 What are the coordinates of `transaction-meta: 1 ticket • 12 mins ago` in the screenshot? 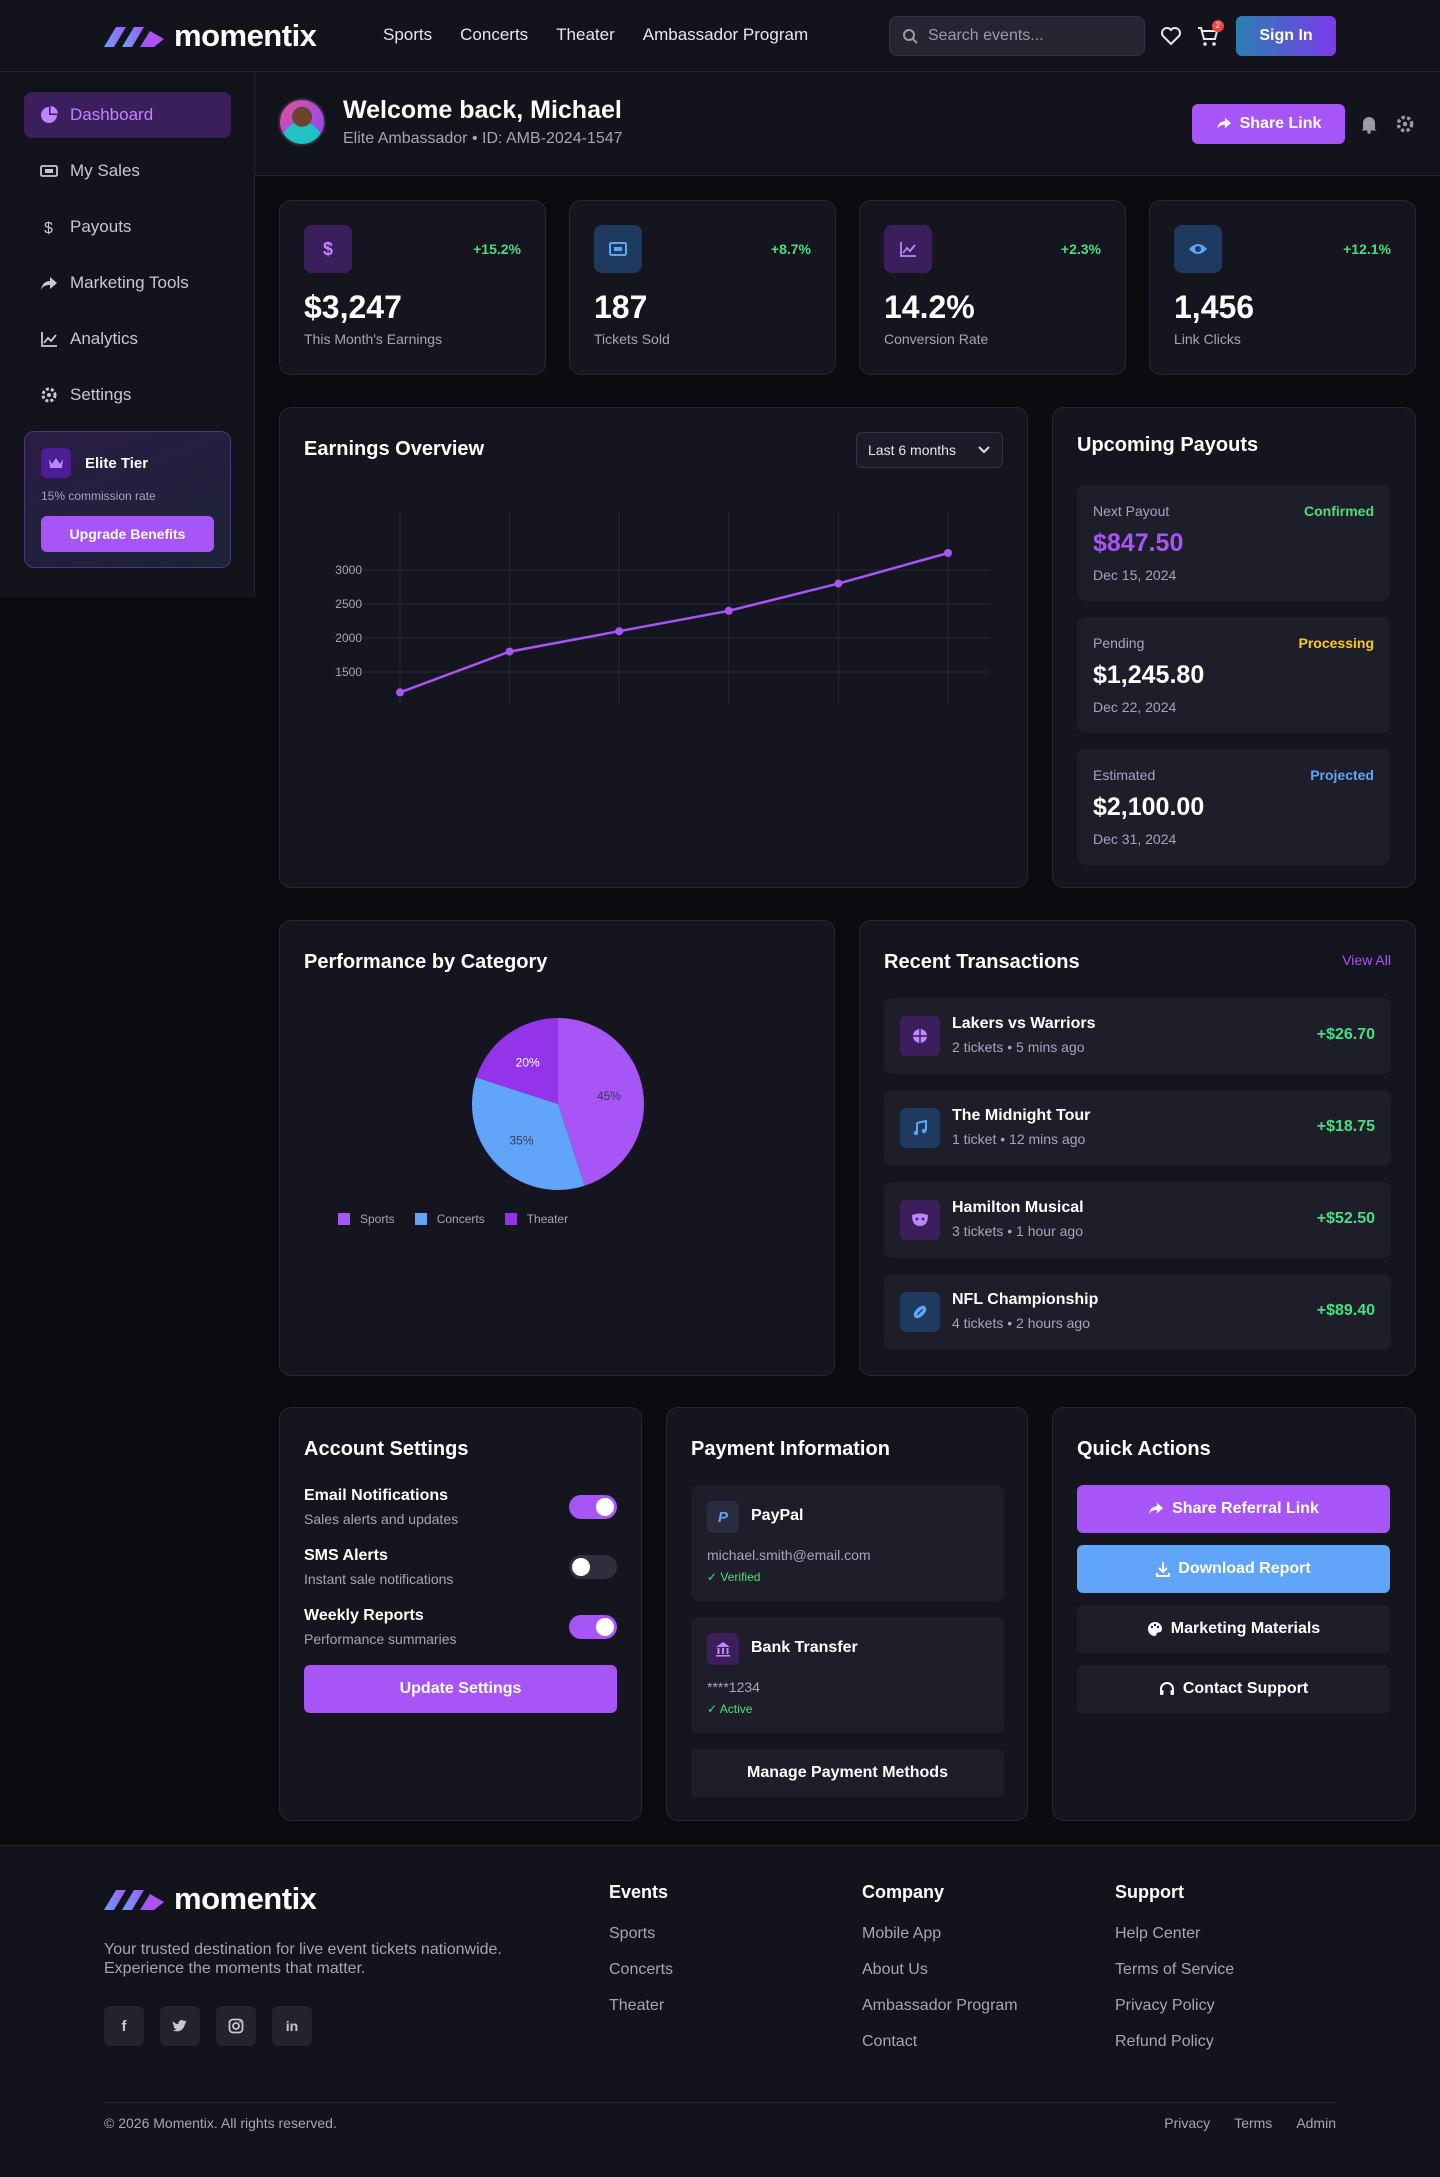 It's located at (1019, 1139).